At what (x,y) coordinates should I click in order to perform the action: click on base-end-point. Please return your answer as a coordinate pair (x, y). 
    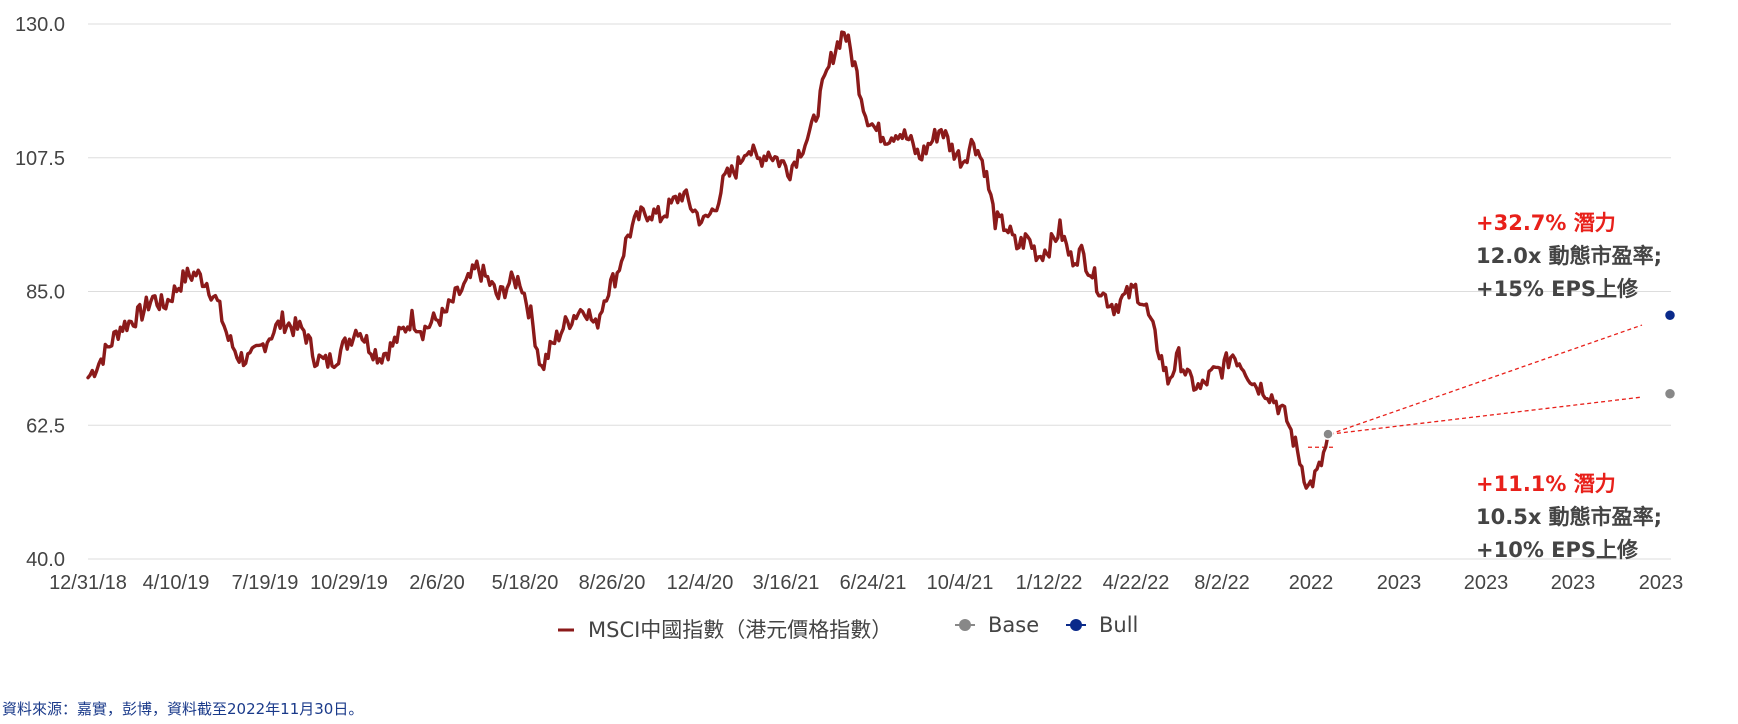
    Looking at the image, I should click on (1670, 393).